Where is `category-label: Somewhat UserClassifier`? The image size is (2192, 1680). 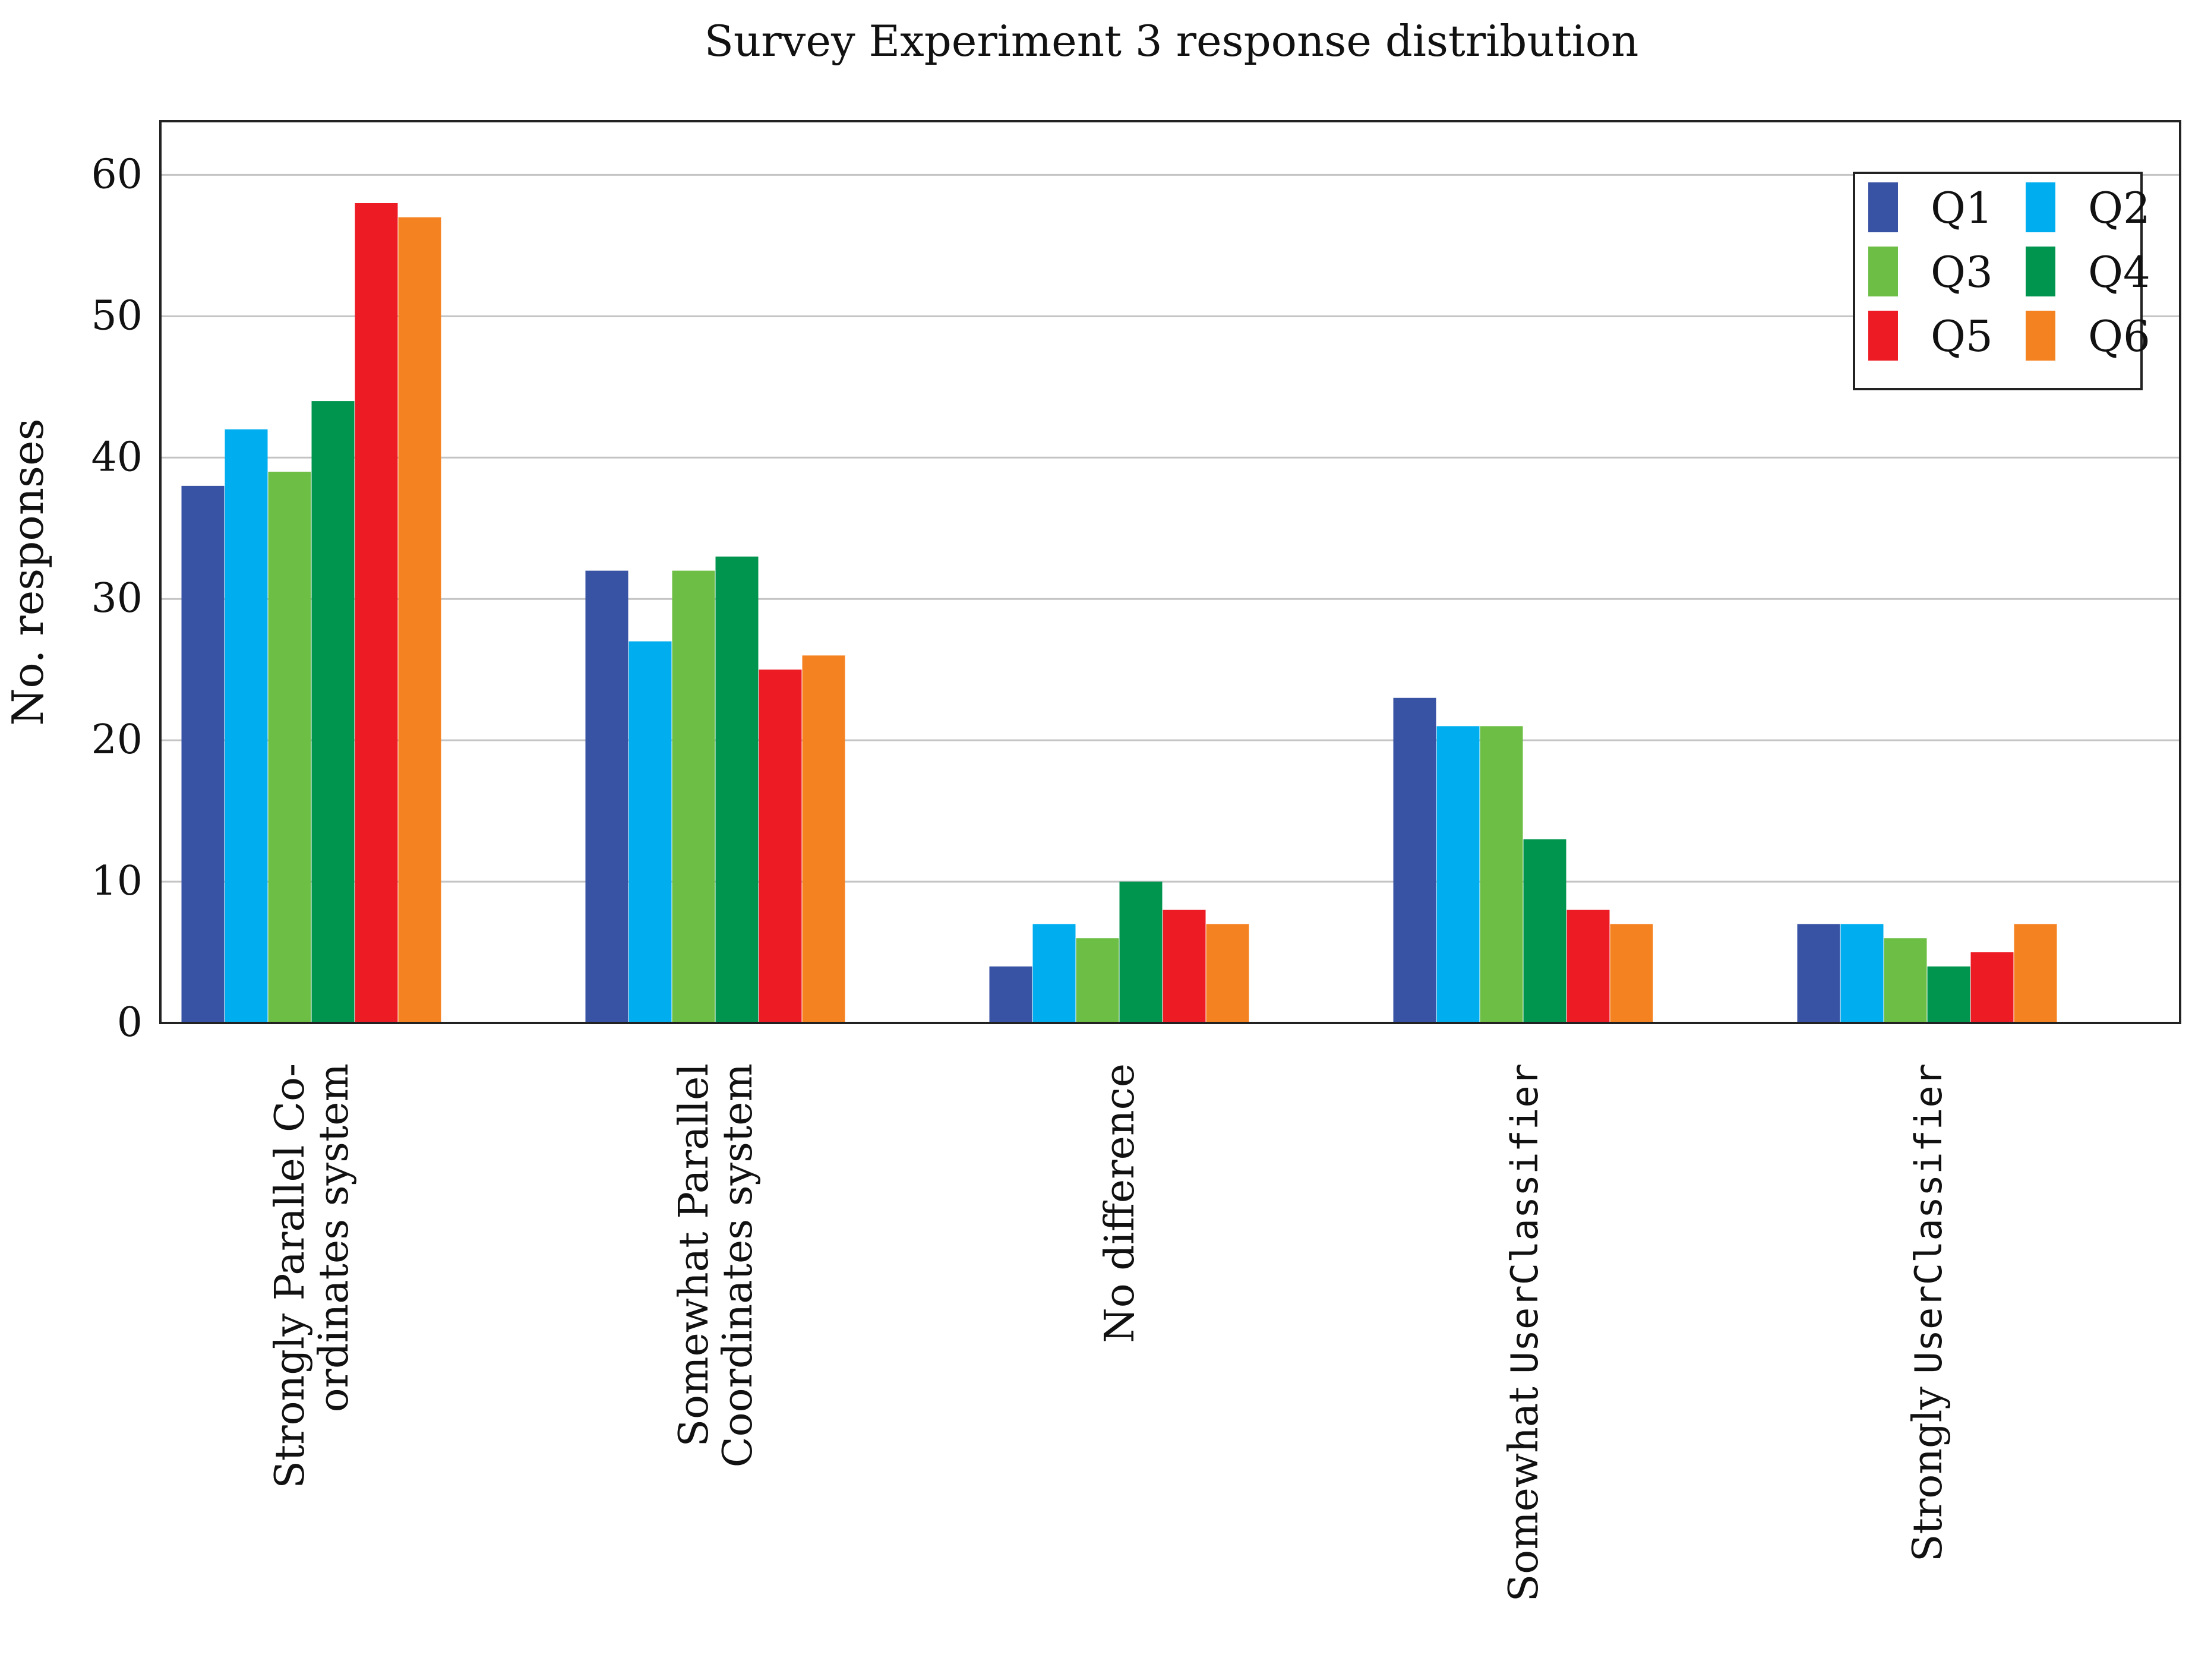 category-label: Somewhat UserClassifier is located at coordinates (1524, 1332).